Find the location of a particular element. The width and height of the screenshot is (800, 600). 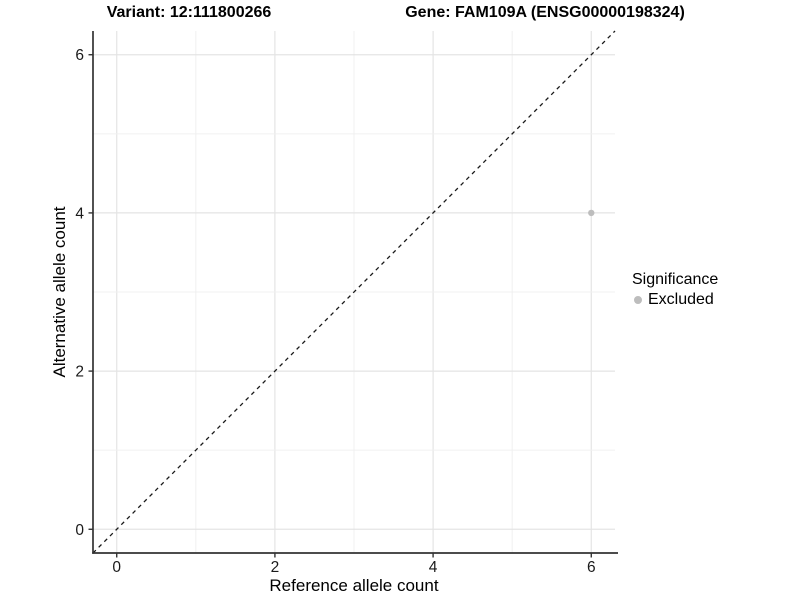

legend-item-label: Excluded is located at coordinates (681, 299).